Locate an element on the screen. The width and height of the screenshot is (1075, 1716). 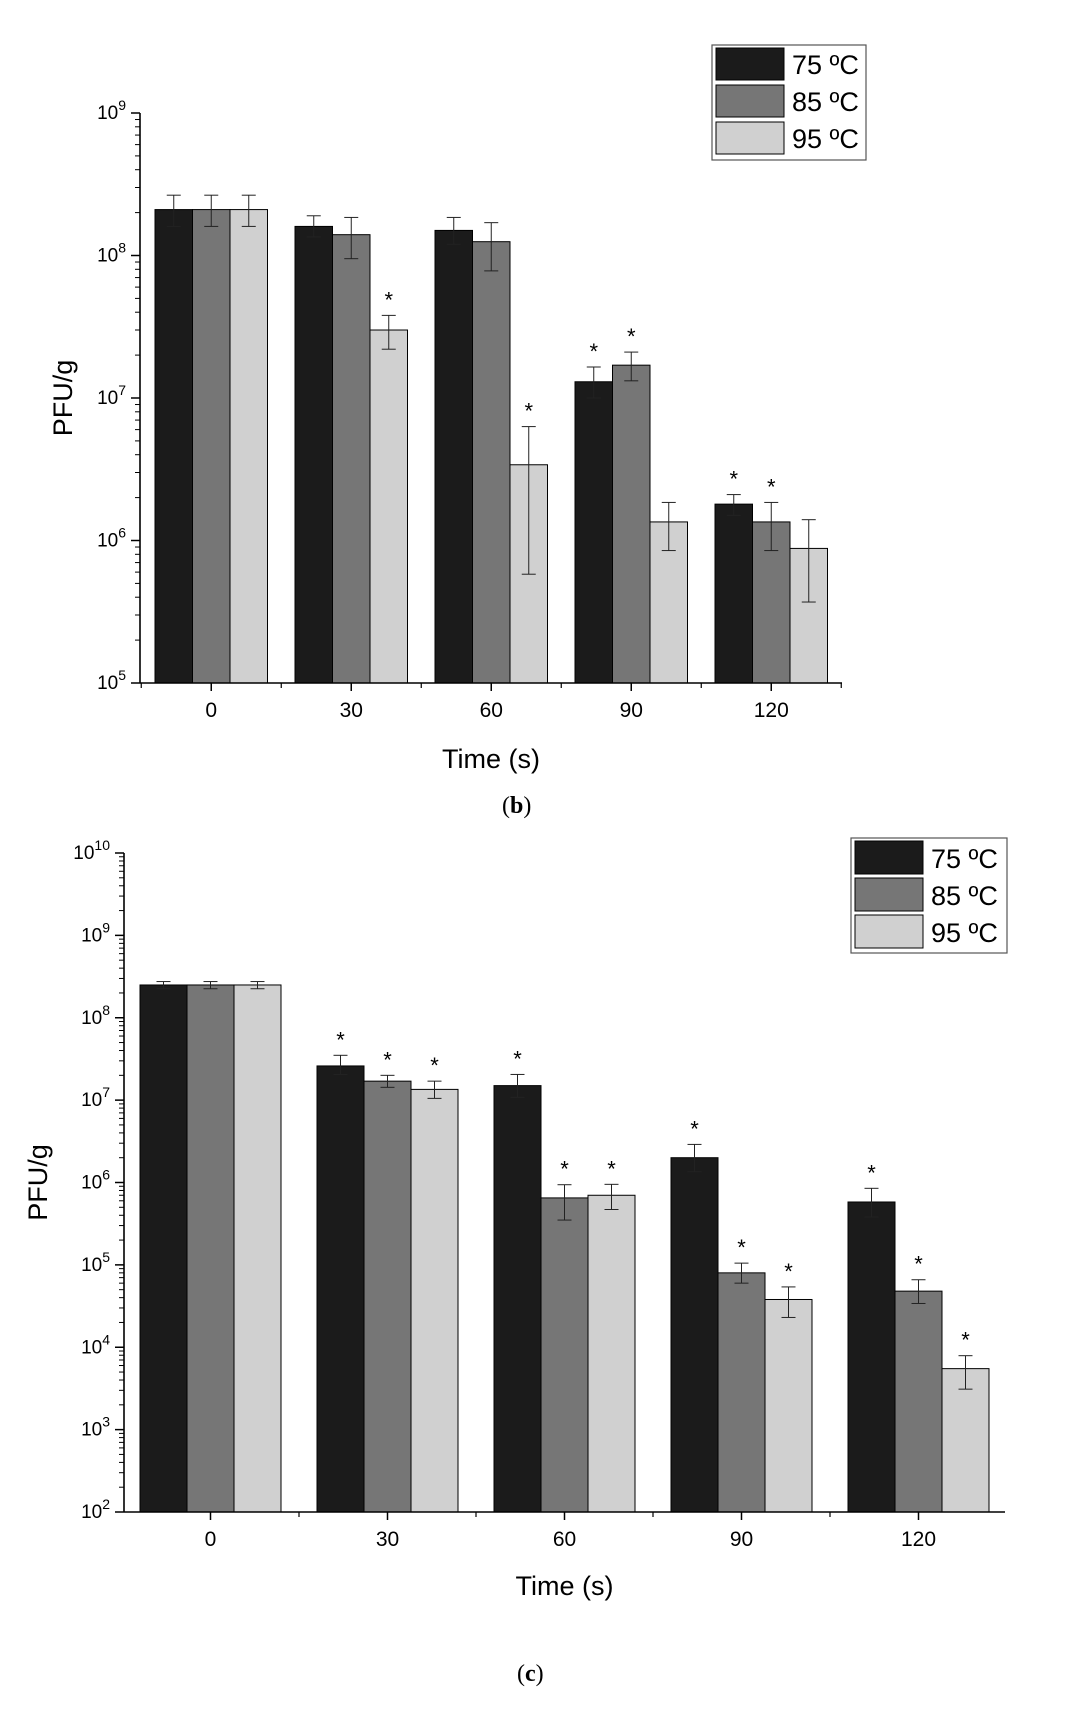
caption-b-open: ( is located at coordinates (506, 806).